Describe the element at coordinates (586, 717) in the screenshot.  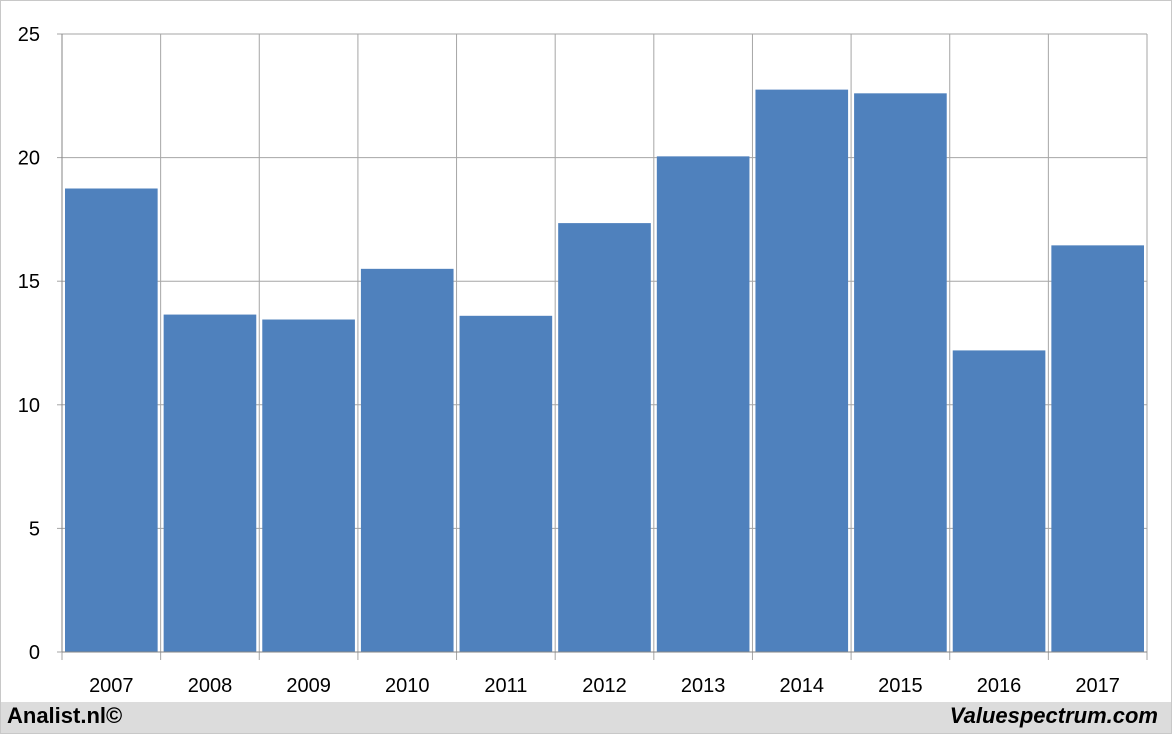
I see `footer-bar` at that location.